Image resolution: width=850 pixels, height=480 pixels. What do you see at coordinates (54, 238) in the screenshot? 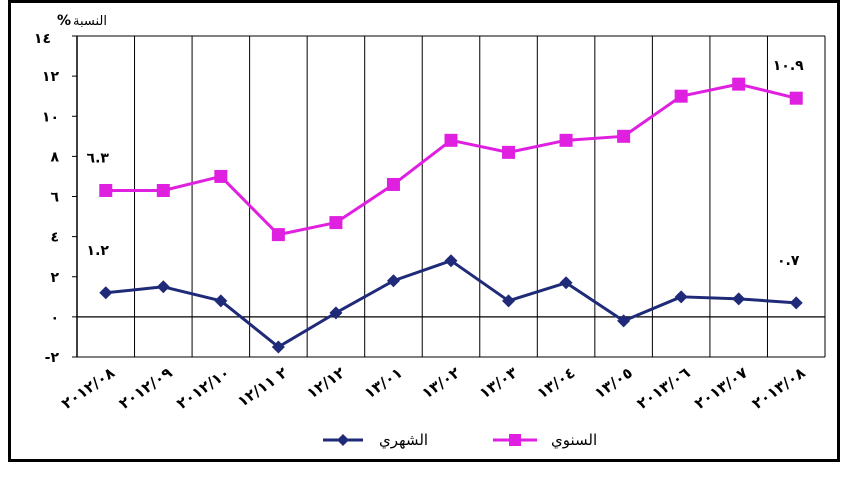
I see `y-tick-label: ٤` at bounding box center [54, 238].